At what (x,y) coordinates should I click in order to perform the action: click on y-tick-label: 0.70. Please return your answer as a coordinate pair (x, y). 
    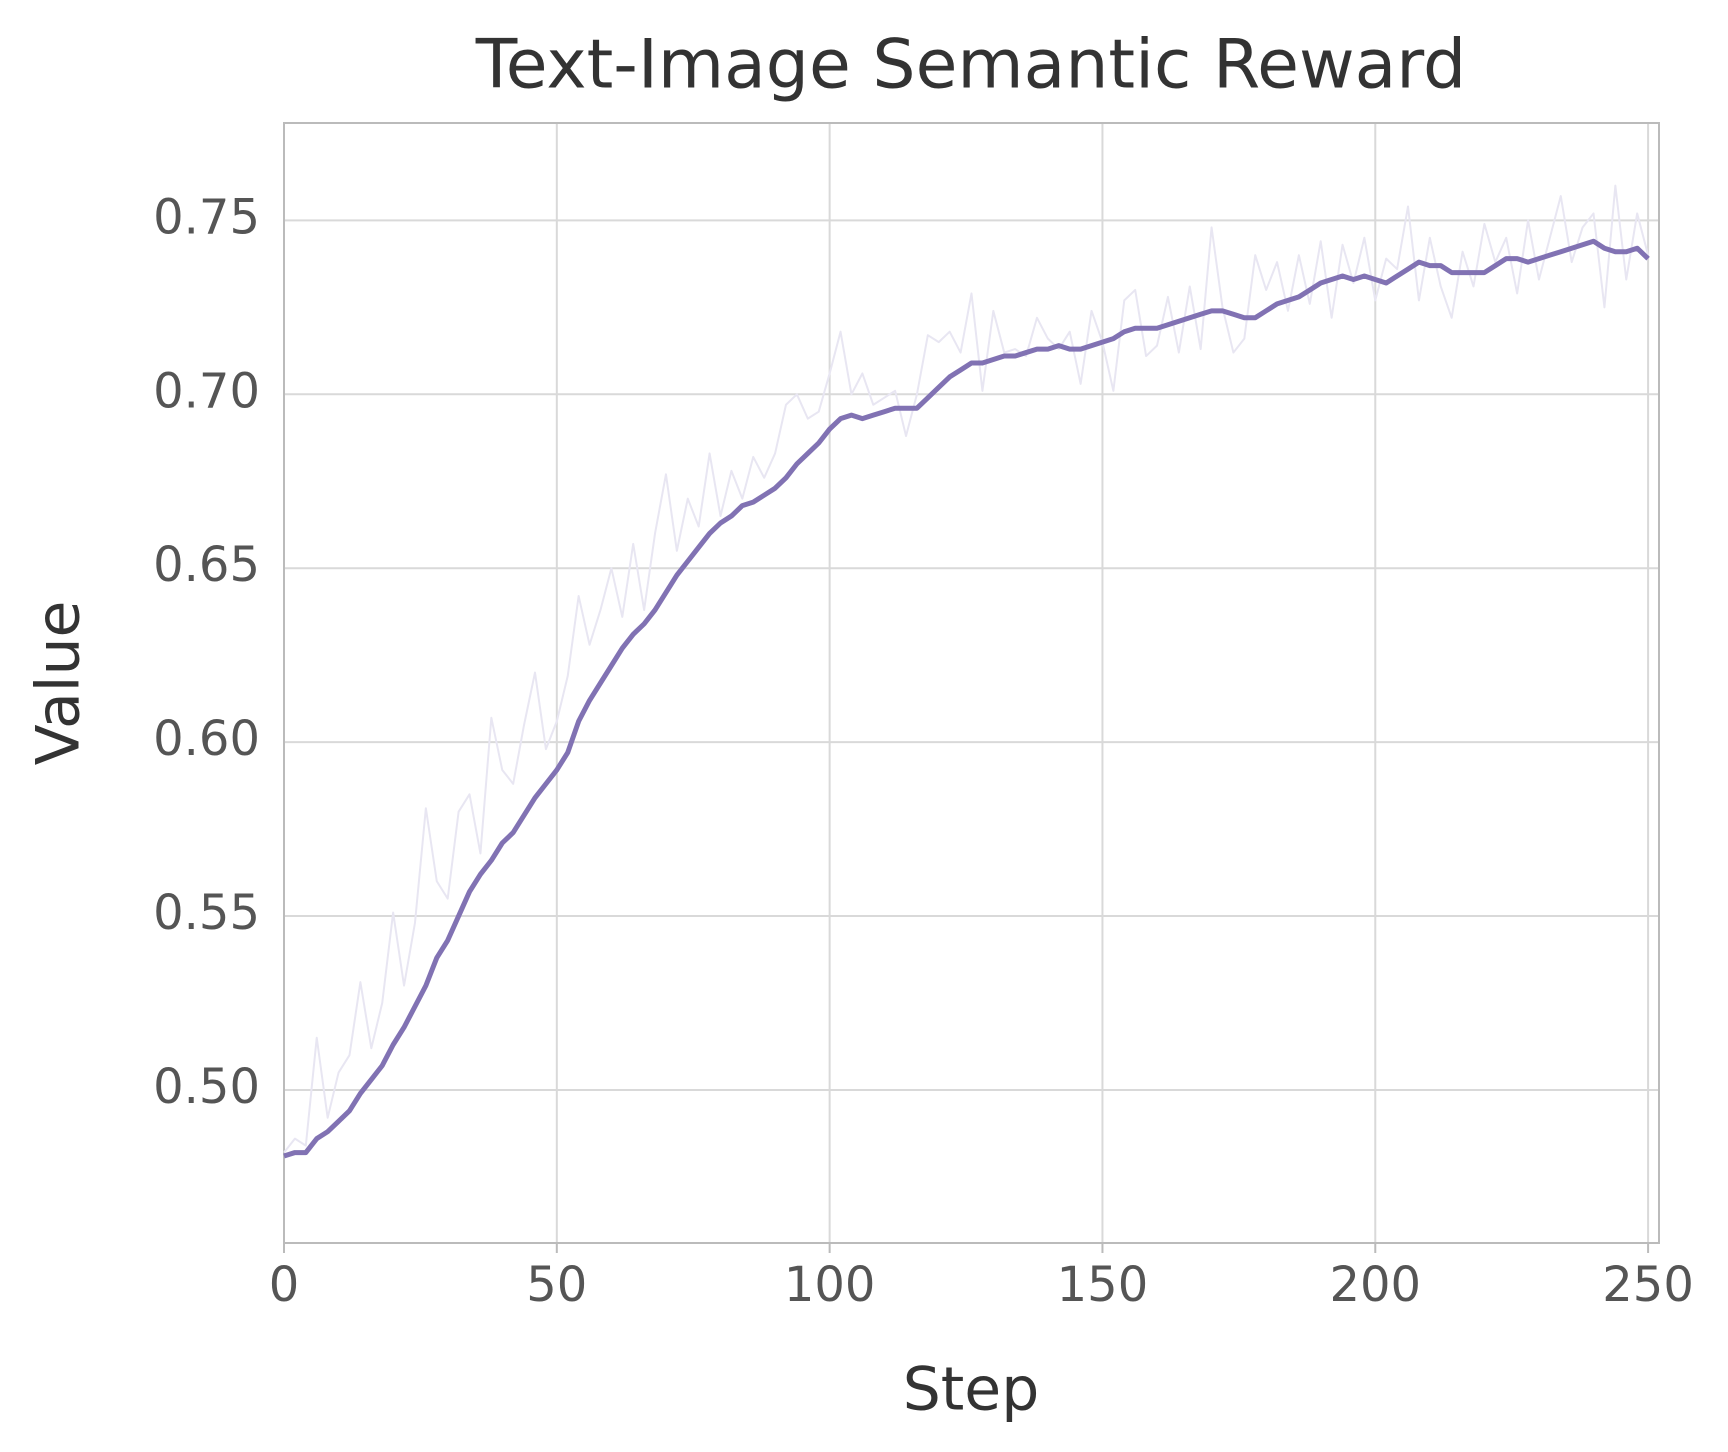
    Looking at the image, I should click on (206, 391).